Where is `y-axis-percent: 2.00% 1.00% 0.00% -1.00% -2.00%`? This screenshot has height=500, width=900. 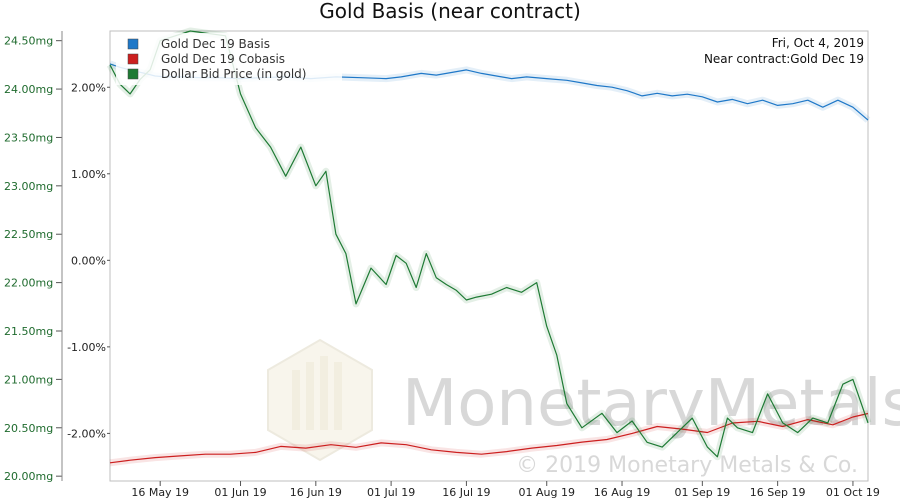 y-axis-percent: 2.00% 1.00% 0.00% -1.00% -2.00% is located at coordinates (88, 260).